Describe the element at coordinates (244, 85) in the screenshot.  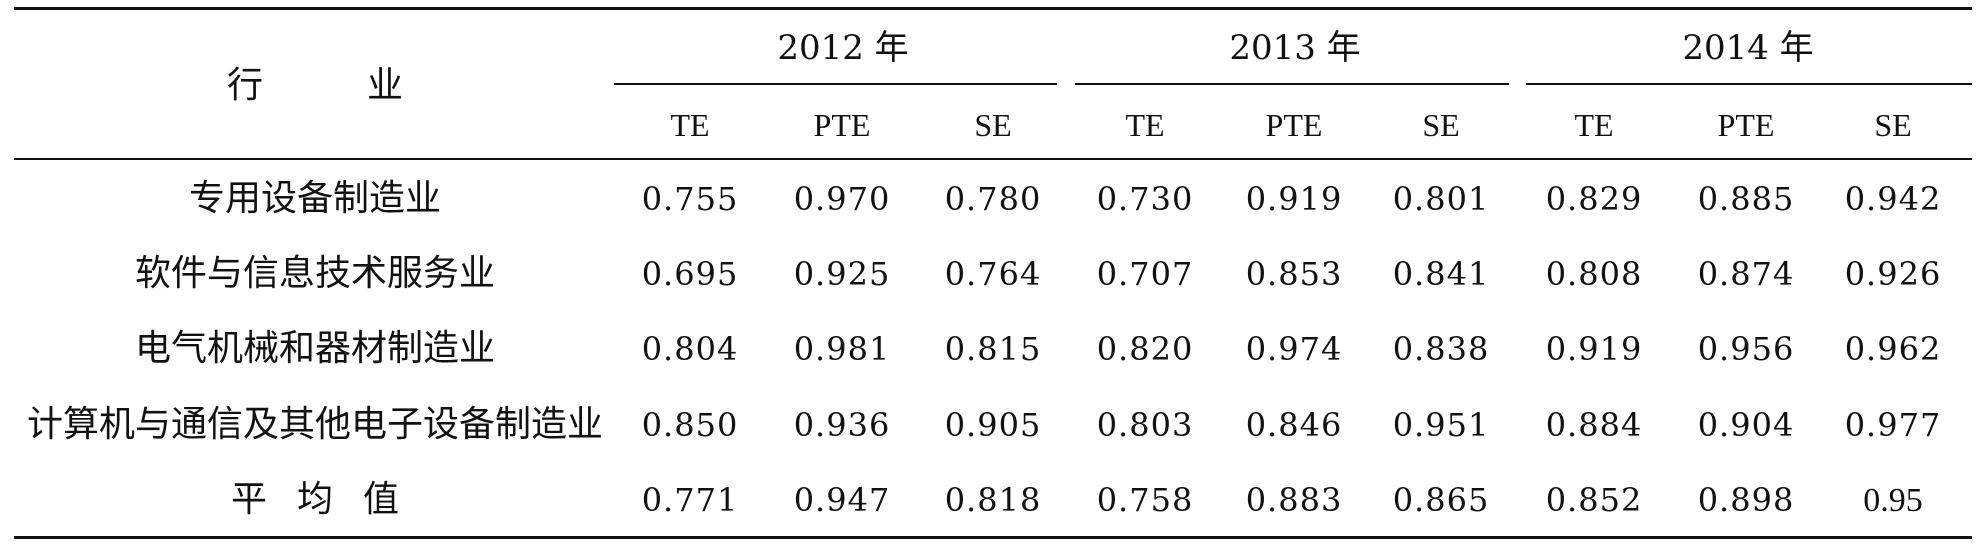
I see `industry-header-char-1: 行` at that location.